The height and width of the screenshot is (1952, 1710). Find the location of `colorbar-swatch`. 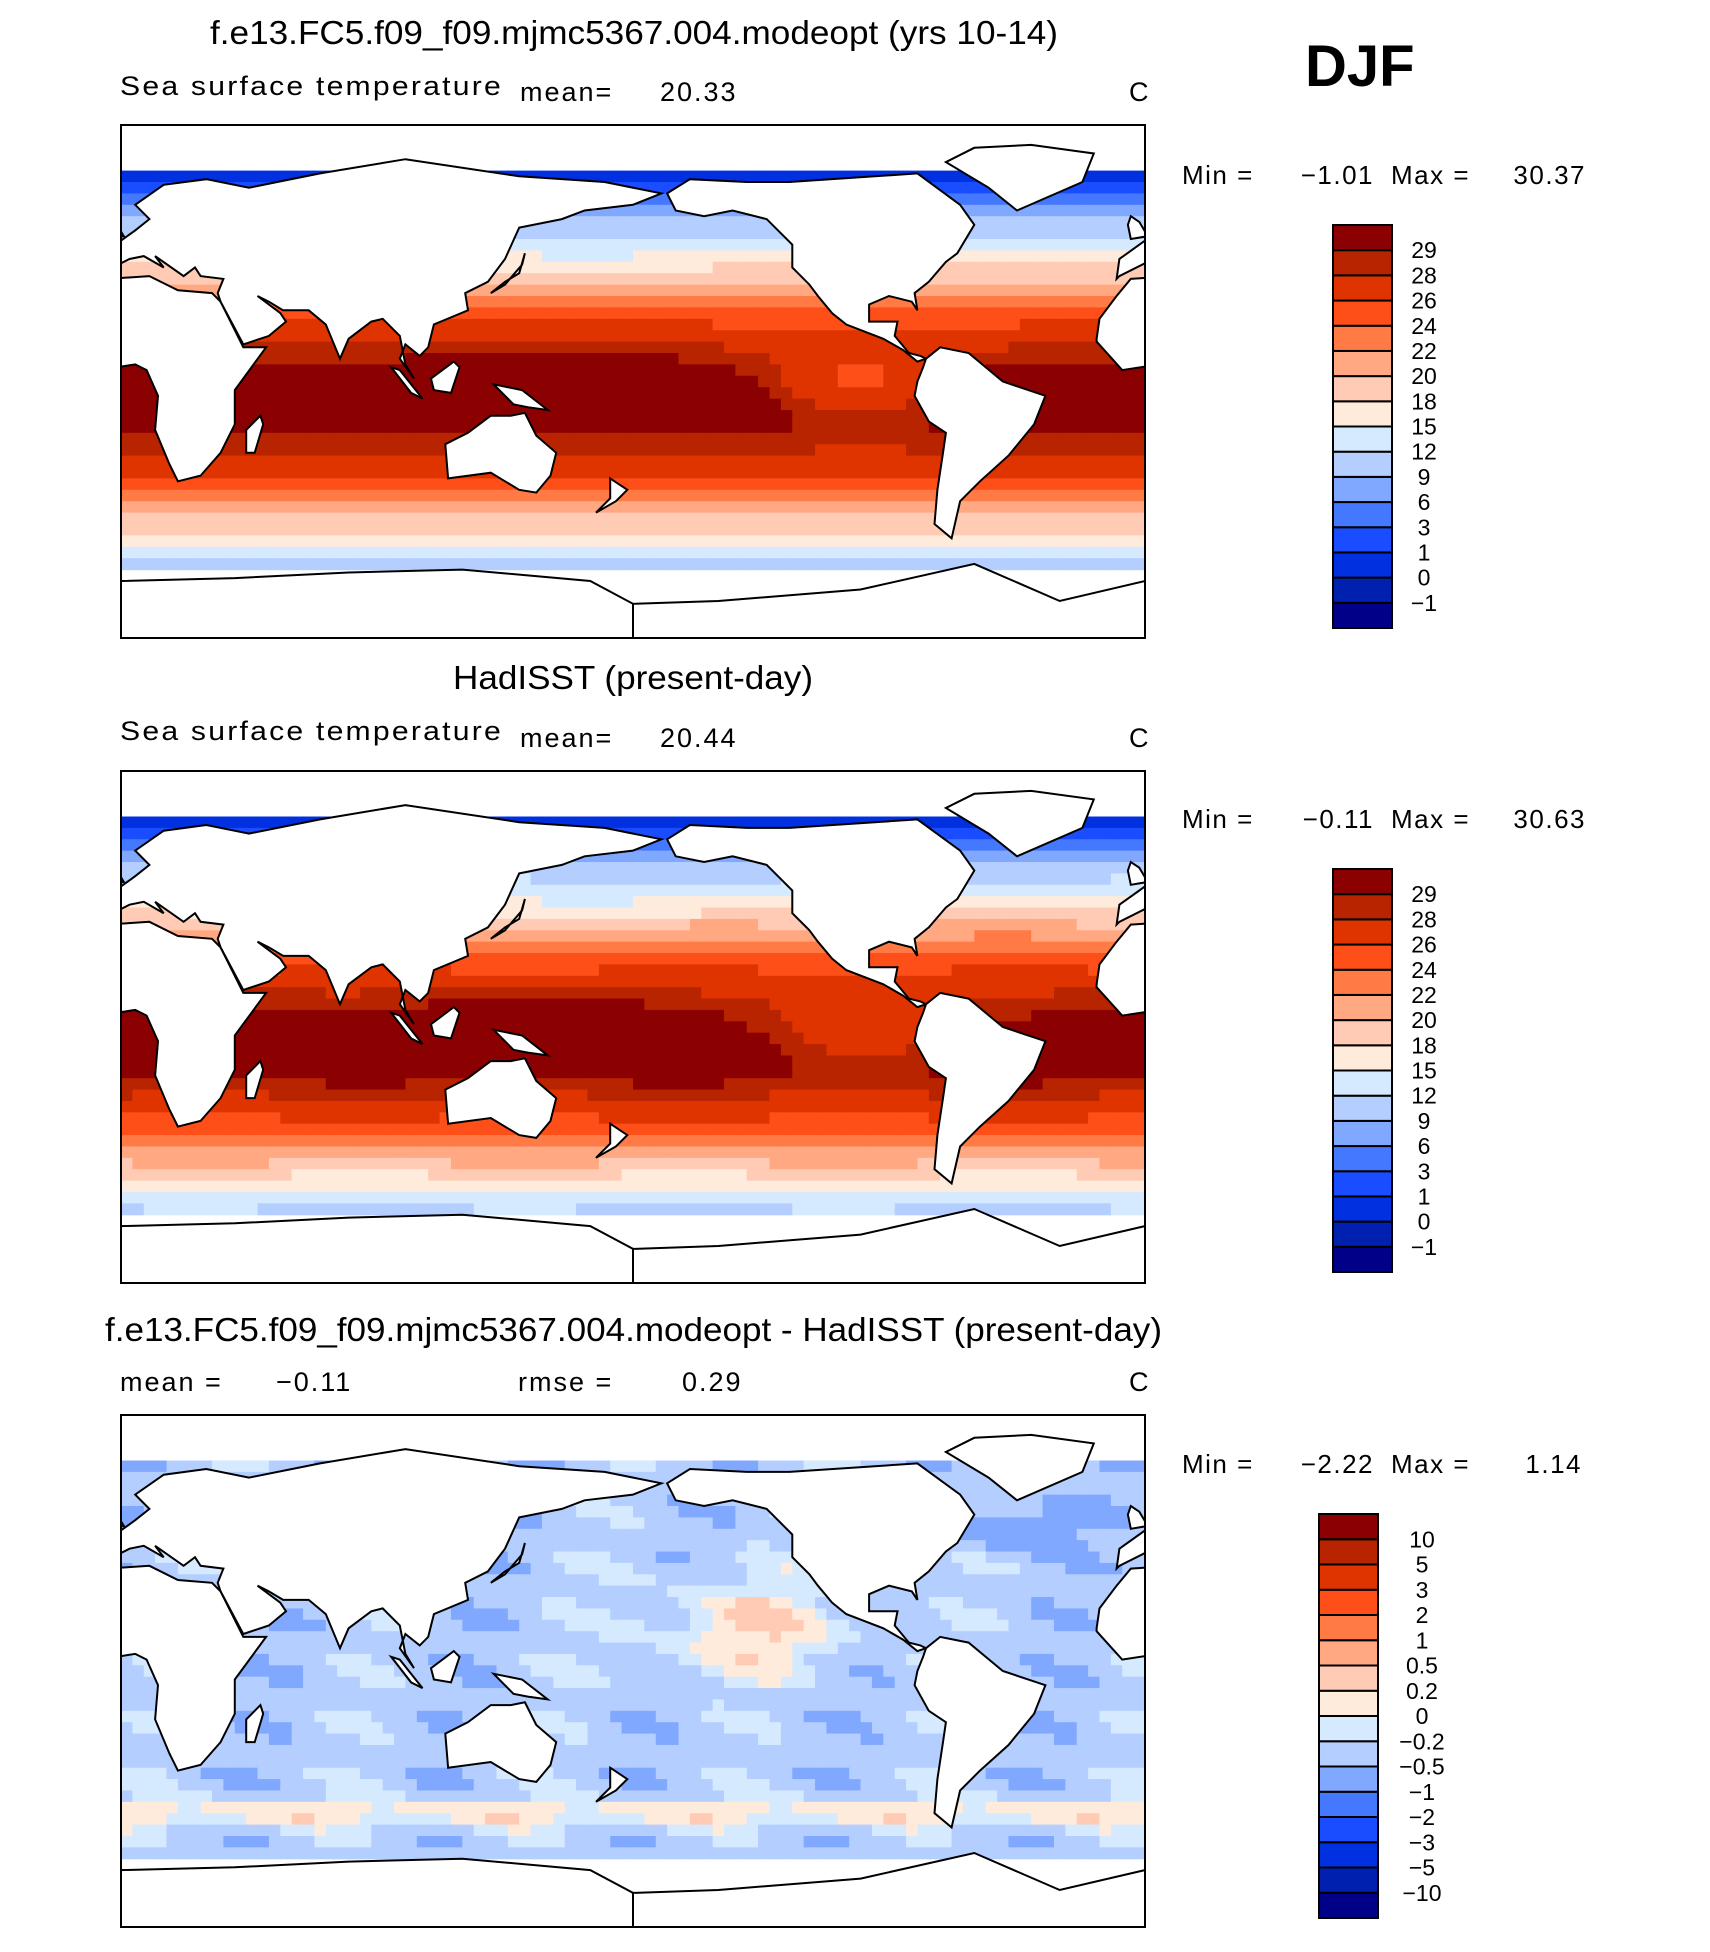

colorbar-swatch is located at coordinates (1362, 615).